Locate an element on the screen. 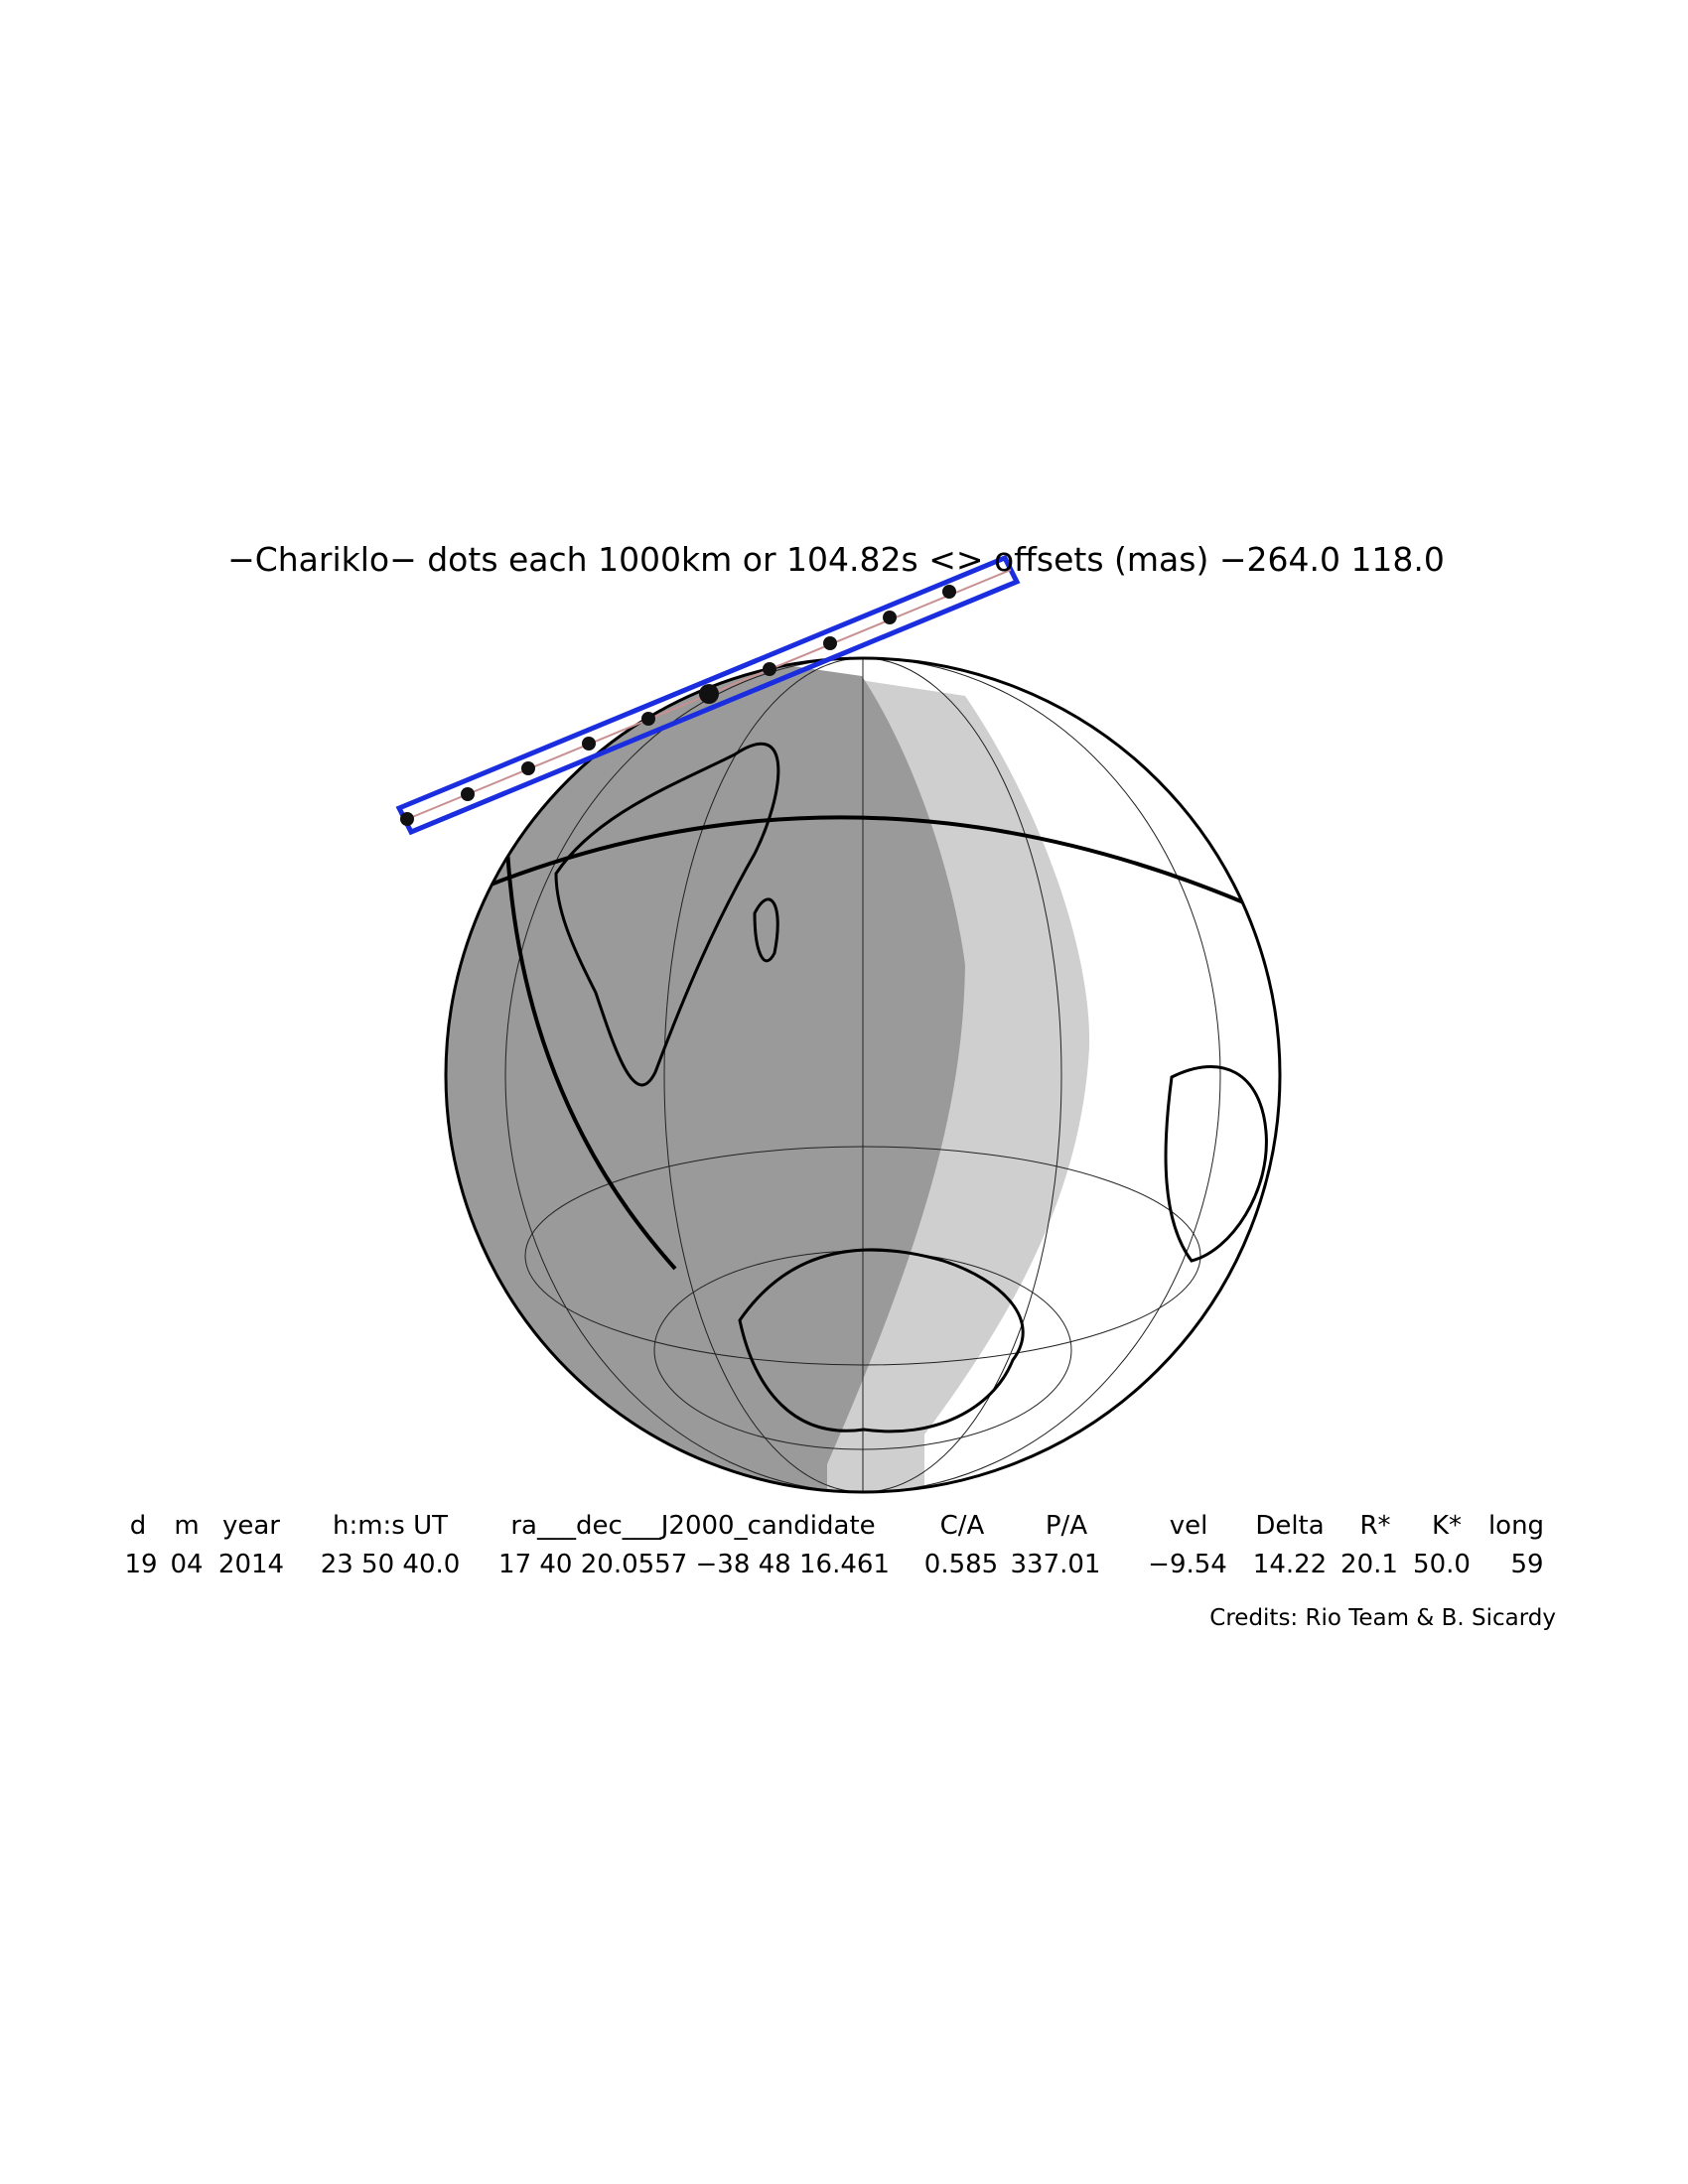 This screenshot has height=2184, width=1688. credits: Credits: Rio Team & B. Sicardy is located at coordinates (1382, 1618).